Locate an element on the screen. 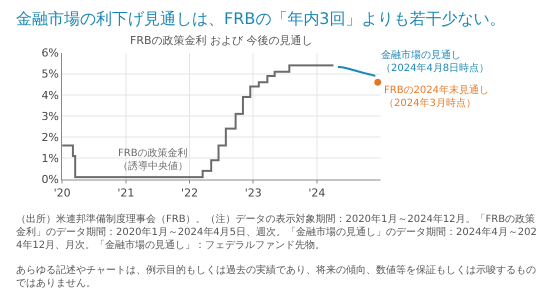  y-tick-label: 4% is located at coordinates (50, 95).